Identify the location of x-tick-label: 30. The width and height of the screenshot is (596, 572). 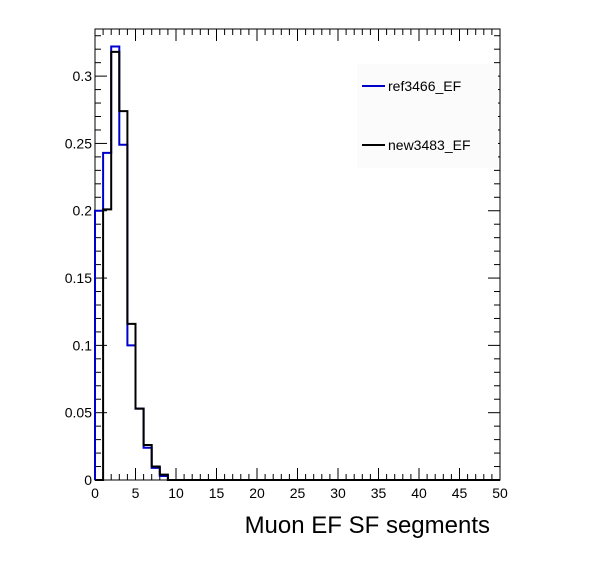
(338, 493).